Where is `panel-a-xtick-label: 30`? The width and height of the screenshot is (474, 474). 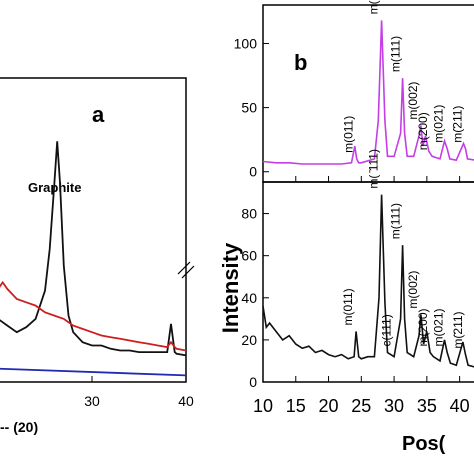
panel-a-xtick-label: 30 is located at coordinates (92, 401).